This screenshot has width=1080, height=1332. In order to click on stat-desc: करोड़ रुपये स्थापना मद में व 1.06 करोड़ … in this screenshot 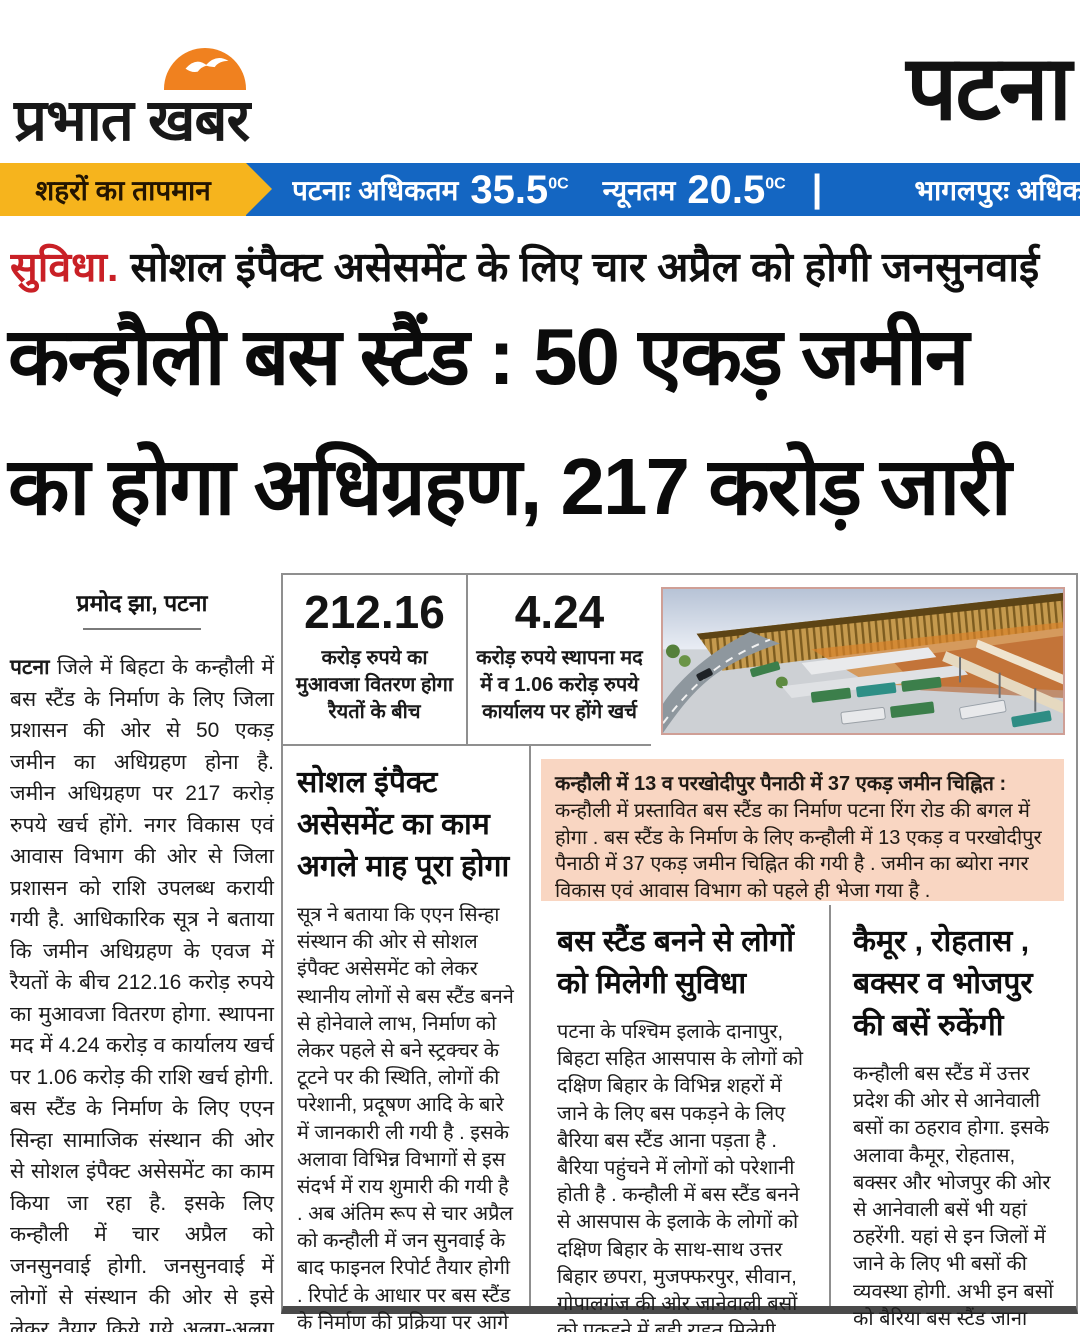, I will do `click(559, 685)`.